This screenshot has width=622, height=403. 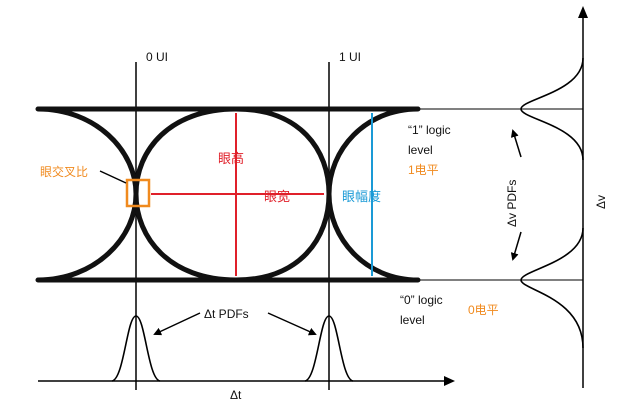 I want to click on dt-pdf-arrow-left, so click(x=177, y=324).